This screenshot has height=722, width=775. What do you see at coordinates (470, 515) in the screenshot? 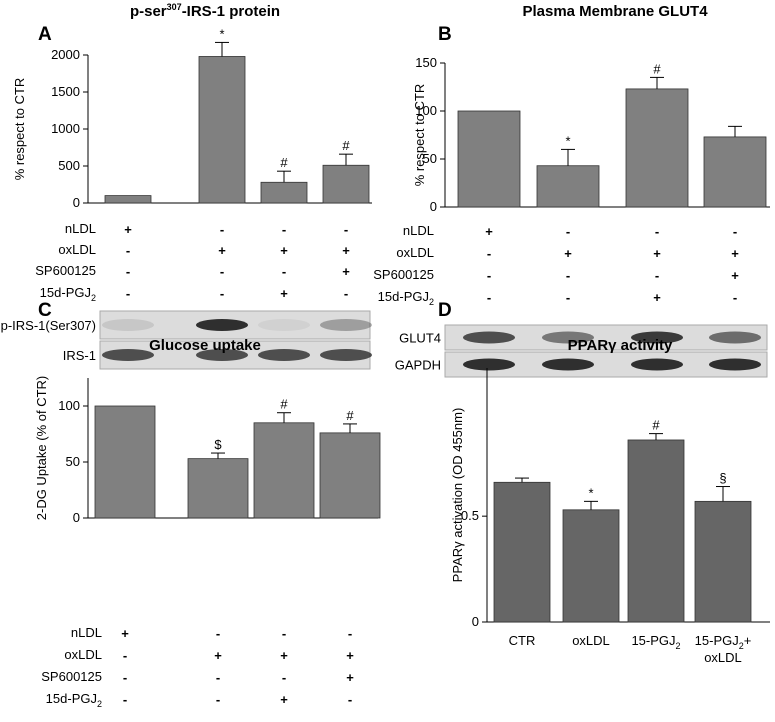
I see `y-tick-label: 0.5` at bounding box center [470, 515].